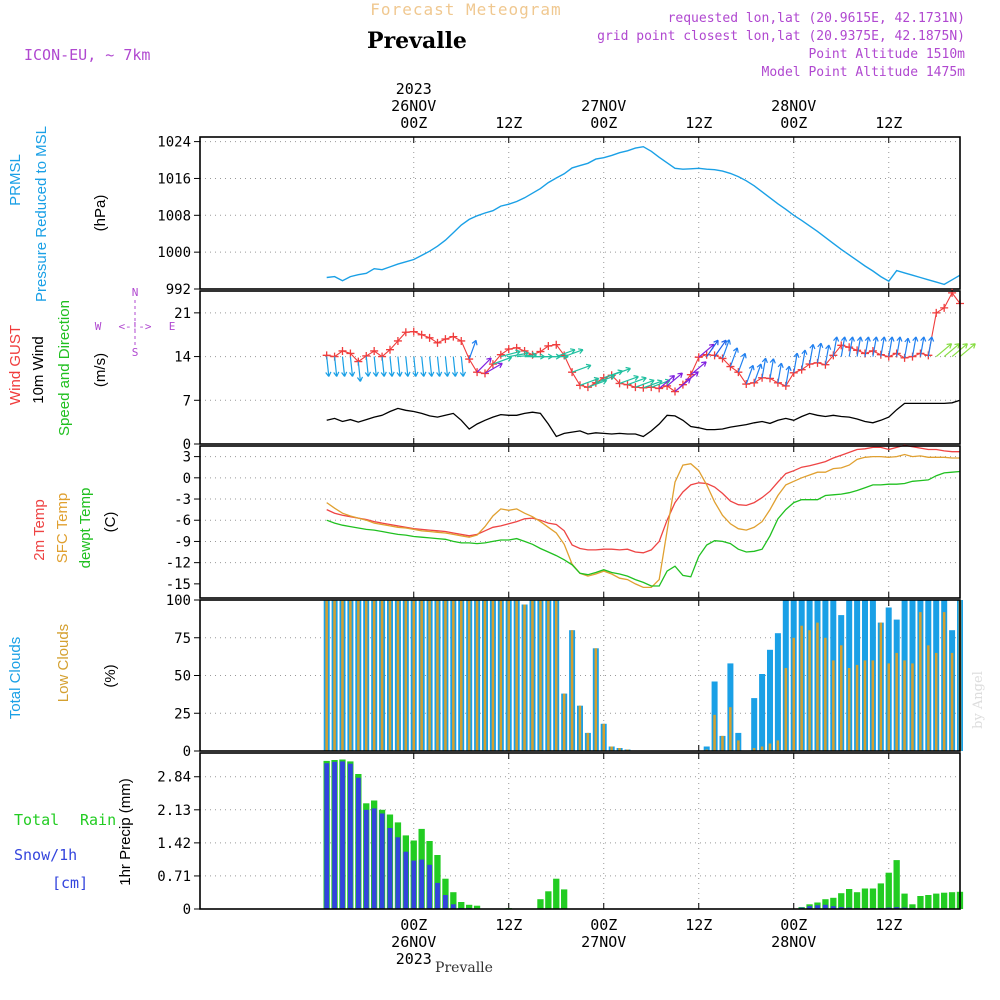 The height and width of the screenshot is (1000, 1000). I want to click on top-time-label: 00Z, so click(793, 123).